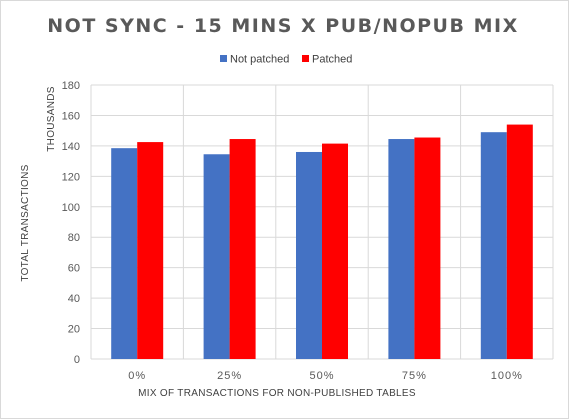 The image size is (569, 420). What do you see at coordinates (25, 222) in the screenshot?
I see `y-axis-title: TOTAL TRANSACTIONS` at bounding box center [25, 222].